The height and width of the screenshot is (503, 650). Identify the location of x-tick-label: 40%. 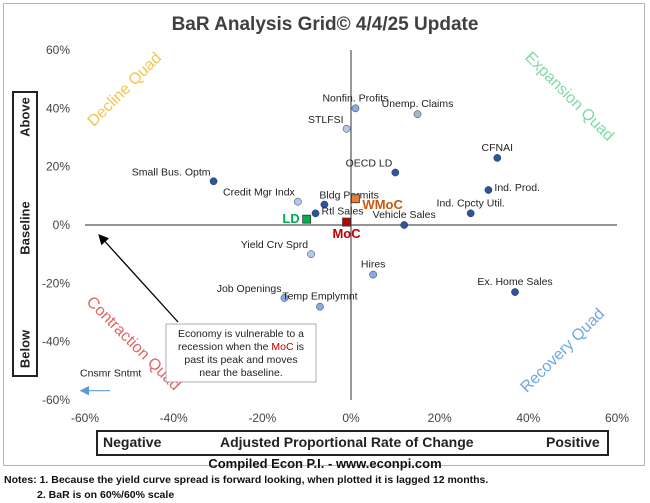
(528, 418).